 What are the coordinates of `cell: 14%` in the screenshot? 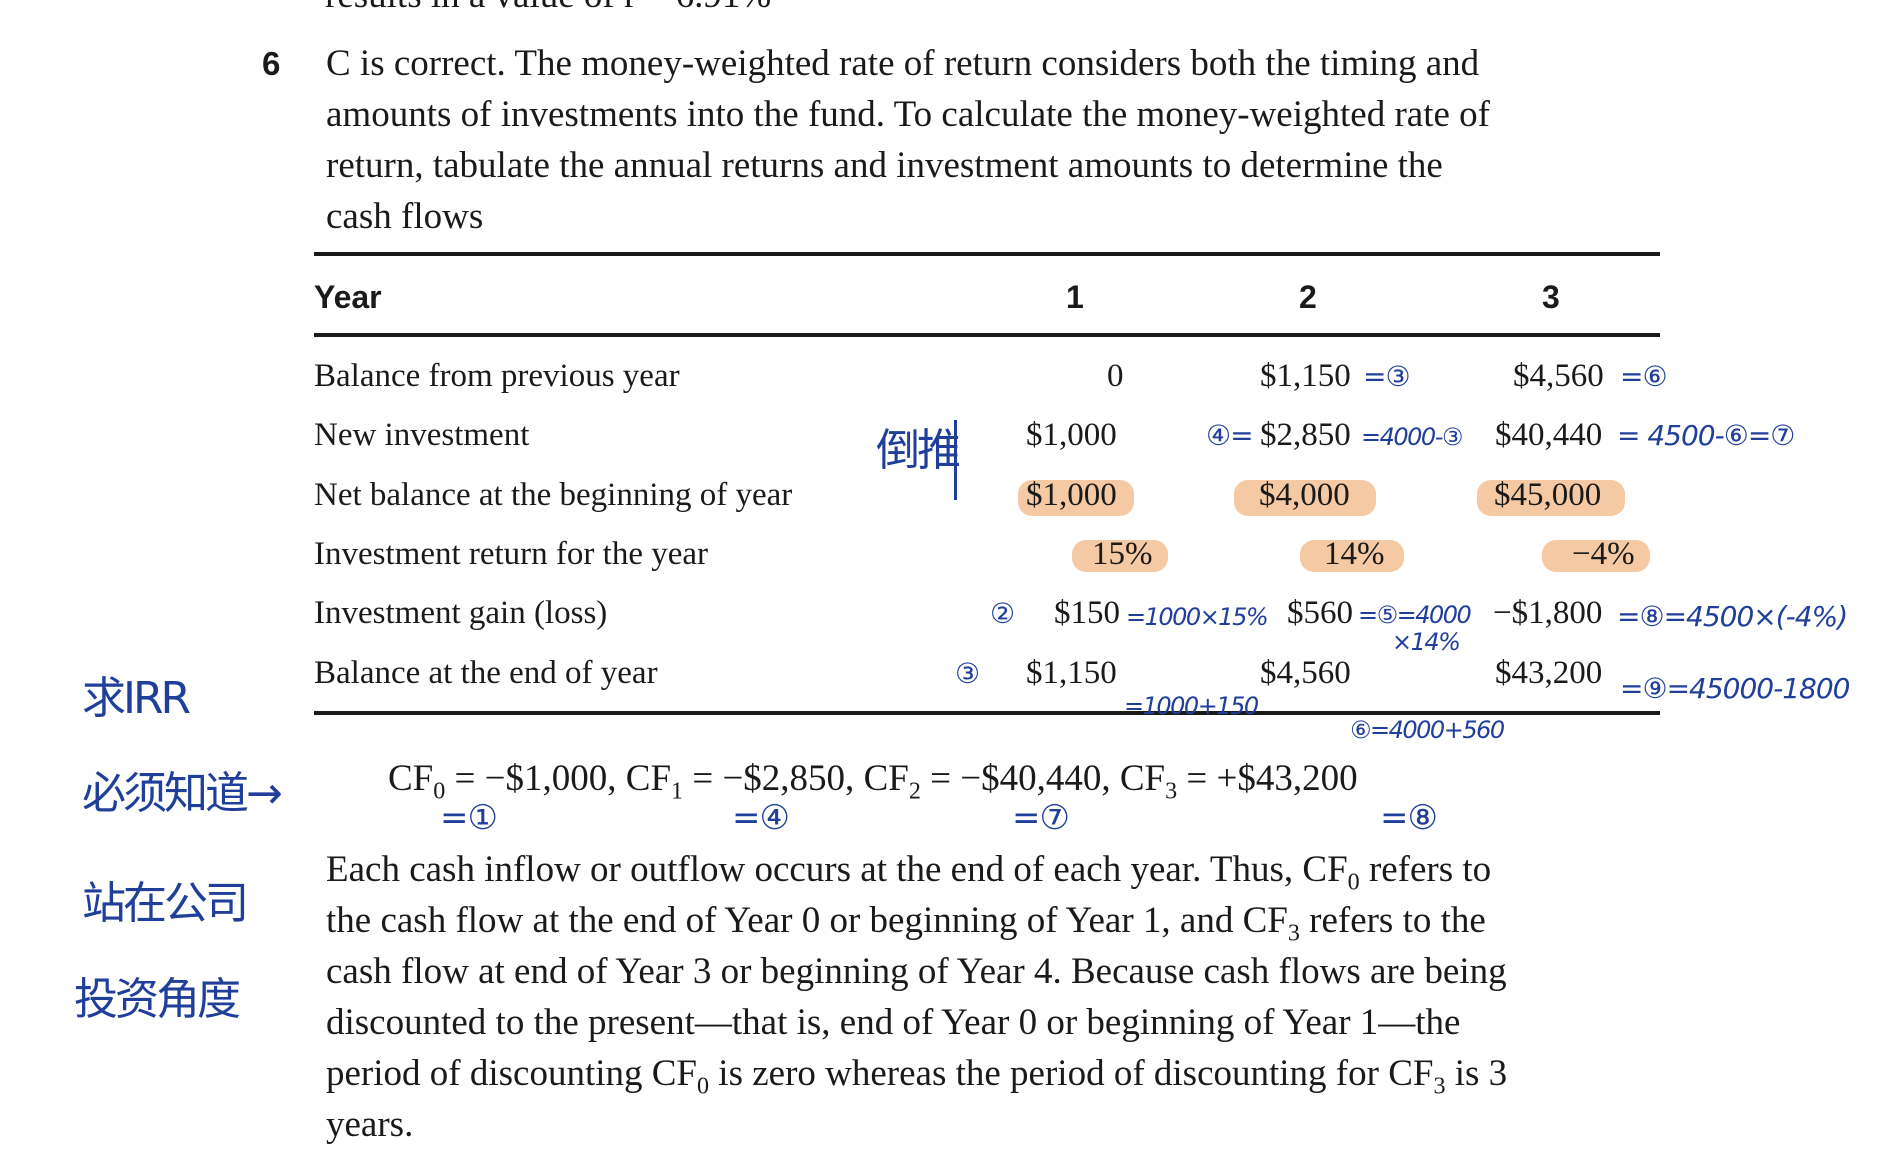 It's located at (1354, 554).